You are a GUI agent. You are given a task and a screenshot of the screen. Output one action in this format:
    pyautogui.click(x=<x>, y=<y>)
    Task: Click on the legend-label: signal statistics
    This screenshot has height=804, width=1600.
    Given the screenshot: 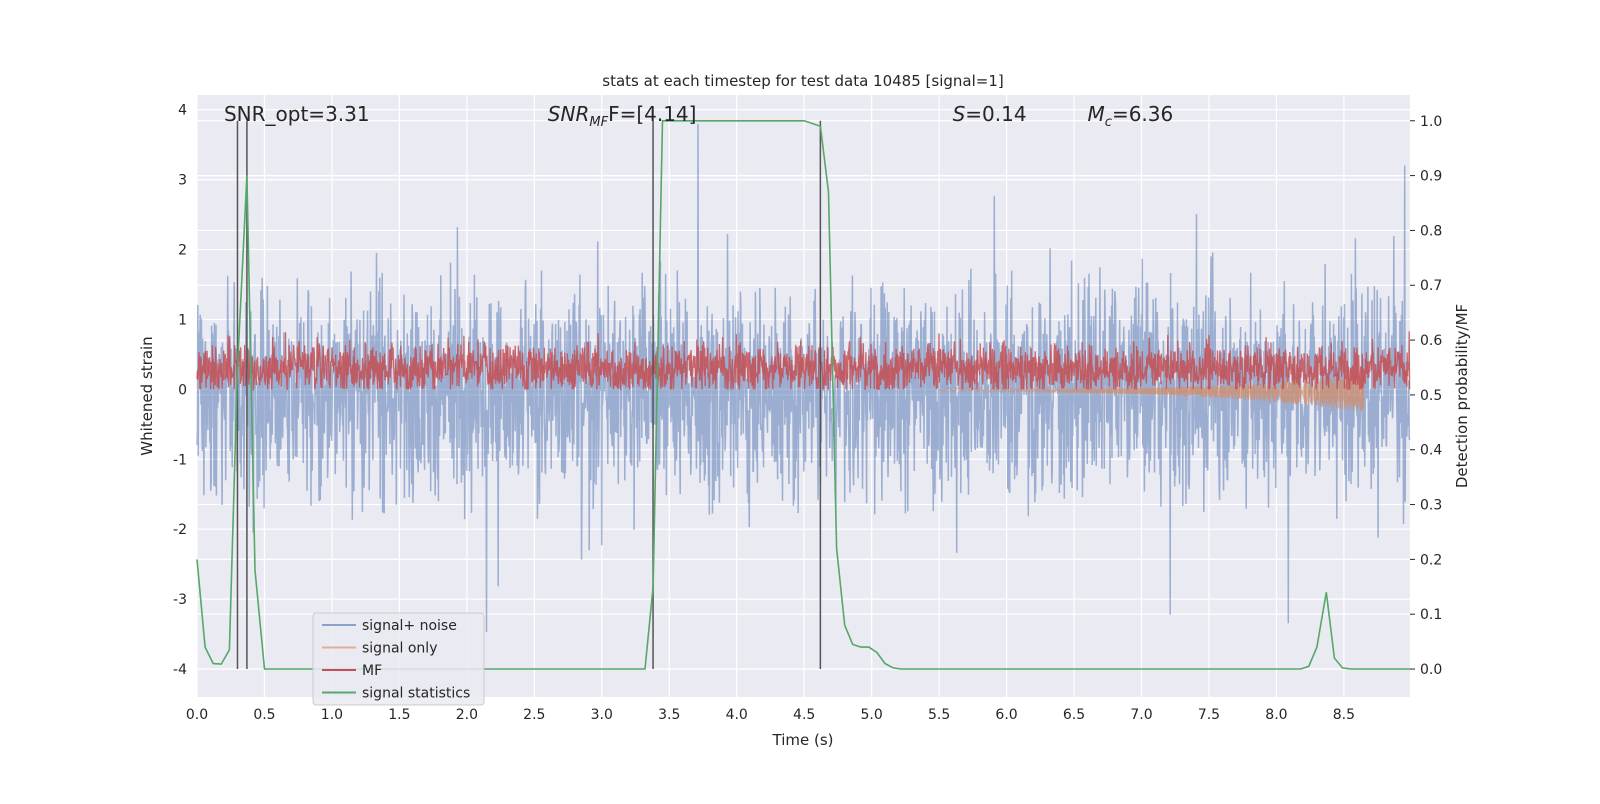 What is the action you would take?
    pyautogui.click(x=416, y=694)
    